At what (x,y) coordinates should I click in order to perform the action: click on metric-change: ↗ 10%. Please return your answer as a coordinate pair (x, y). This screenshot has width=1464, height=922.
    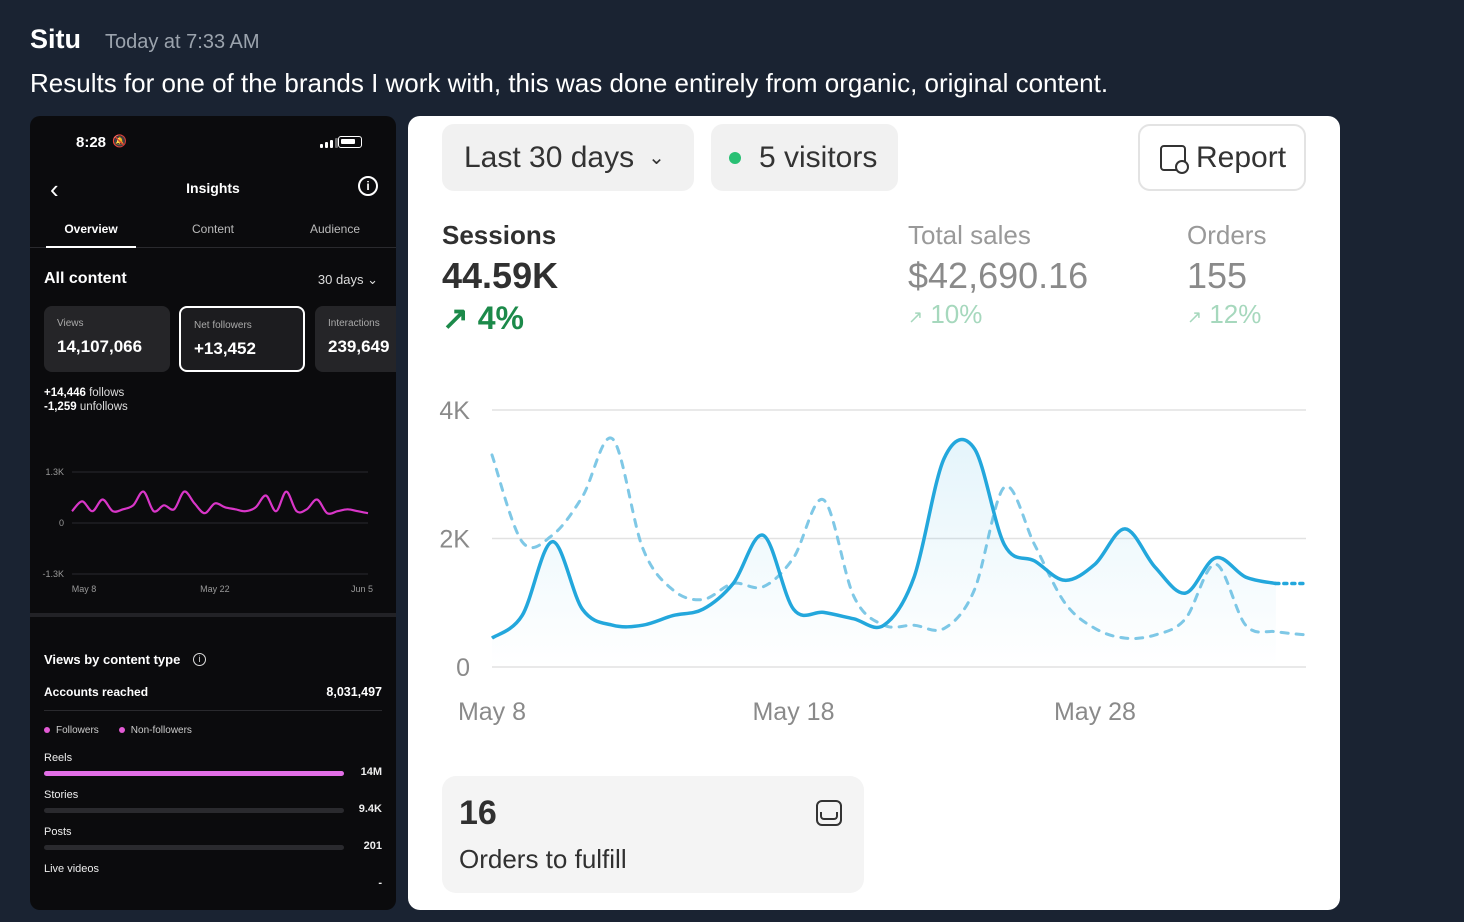
    Looking at the image, I should click on (998, 314).